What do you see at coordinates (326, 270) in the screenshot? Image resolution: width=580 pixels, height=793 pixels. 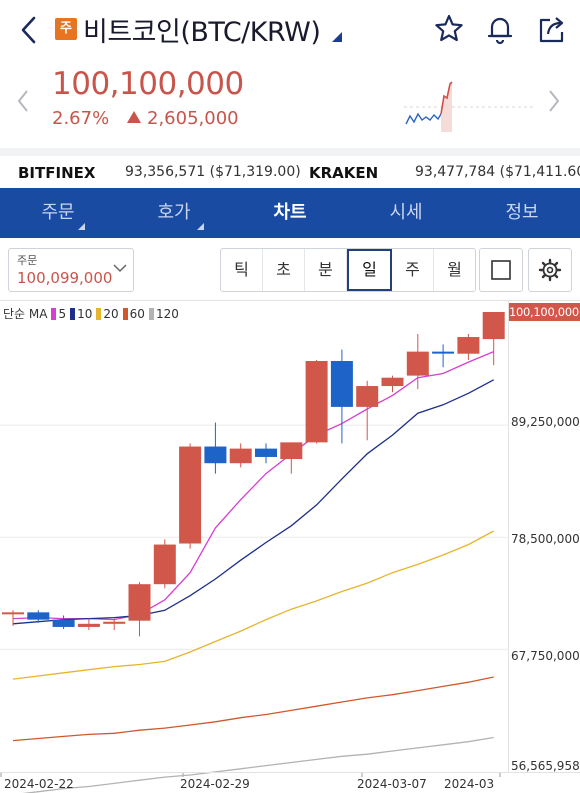 I see `period-minute: 분` at bounding box center [326, 270].